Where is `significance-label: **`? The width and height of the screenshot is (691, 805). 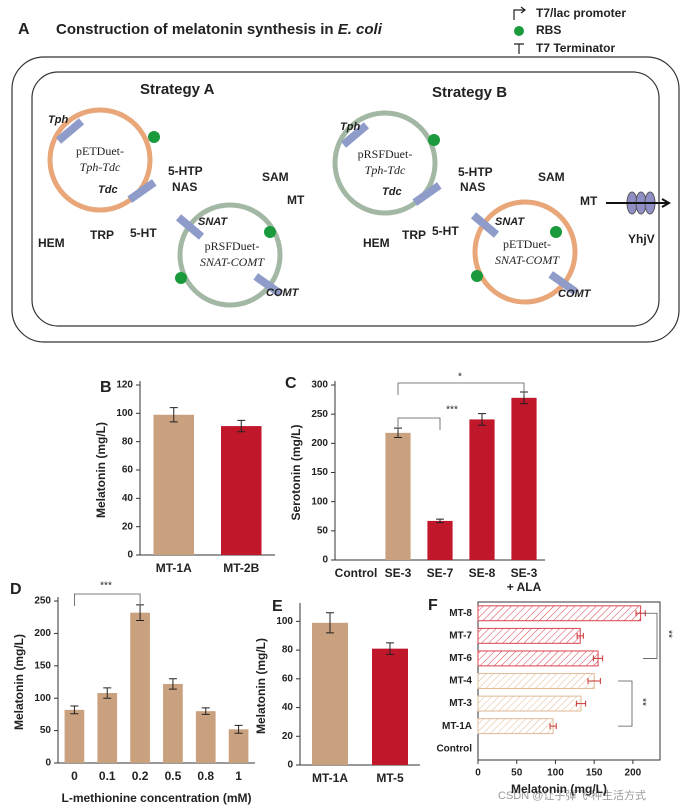
significance-label: ** is located at coordinates (667, 634).